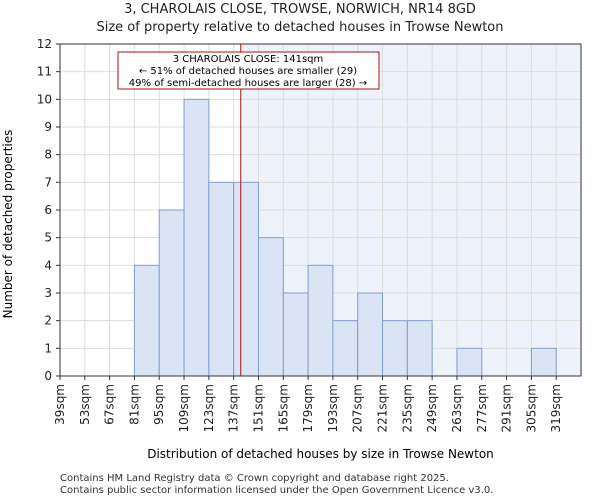 The image size is (600, 500). Describe the element at coordinates (457, 408) in the screenshot. I see `x-tick-label: 263sqm` at that location.